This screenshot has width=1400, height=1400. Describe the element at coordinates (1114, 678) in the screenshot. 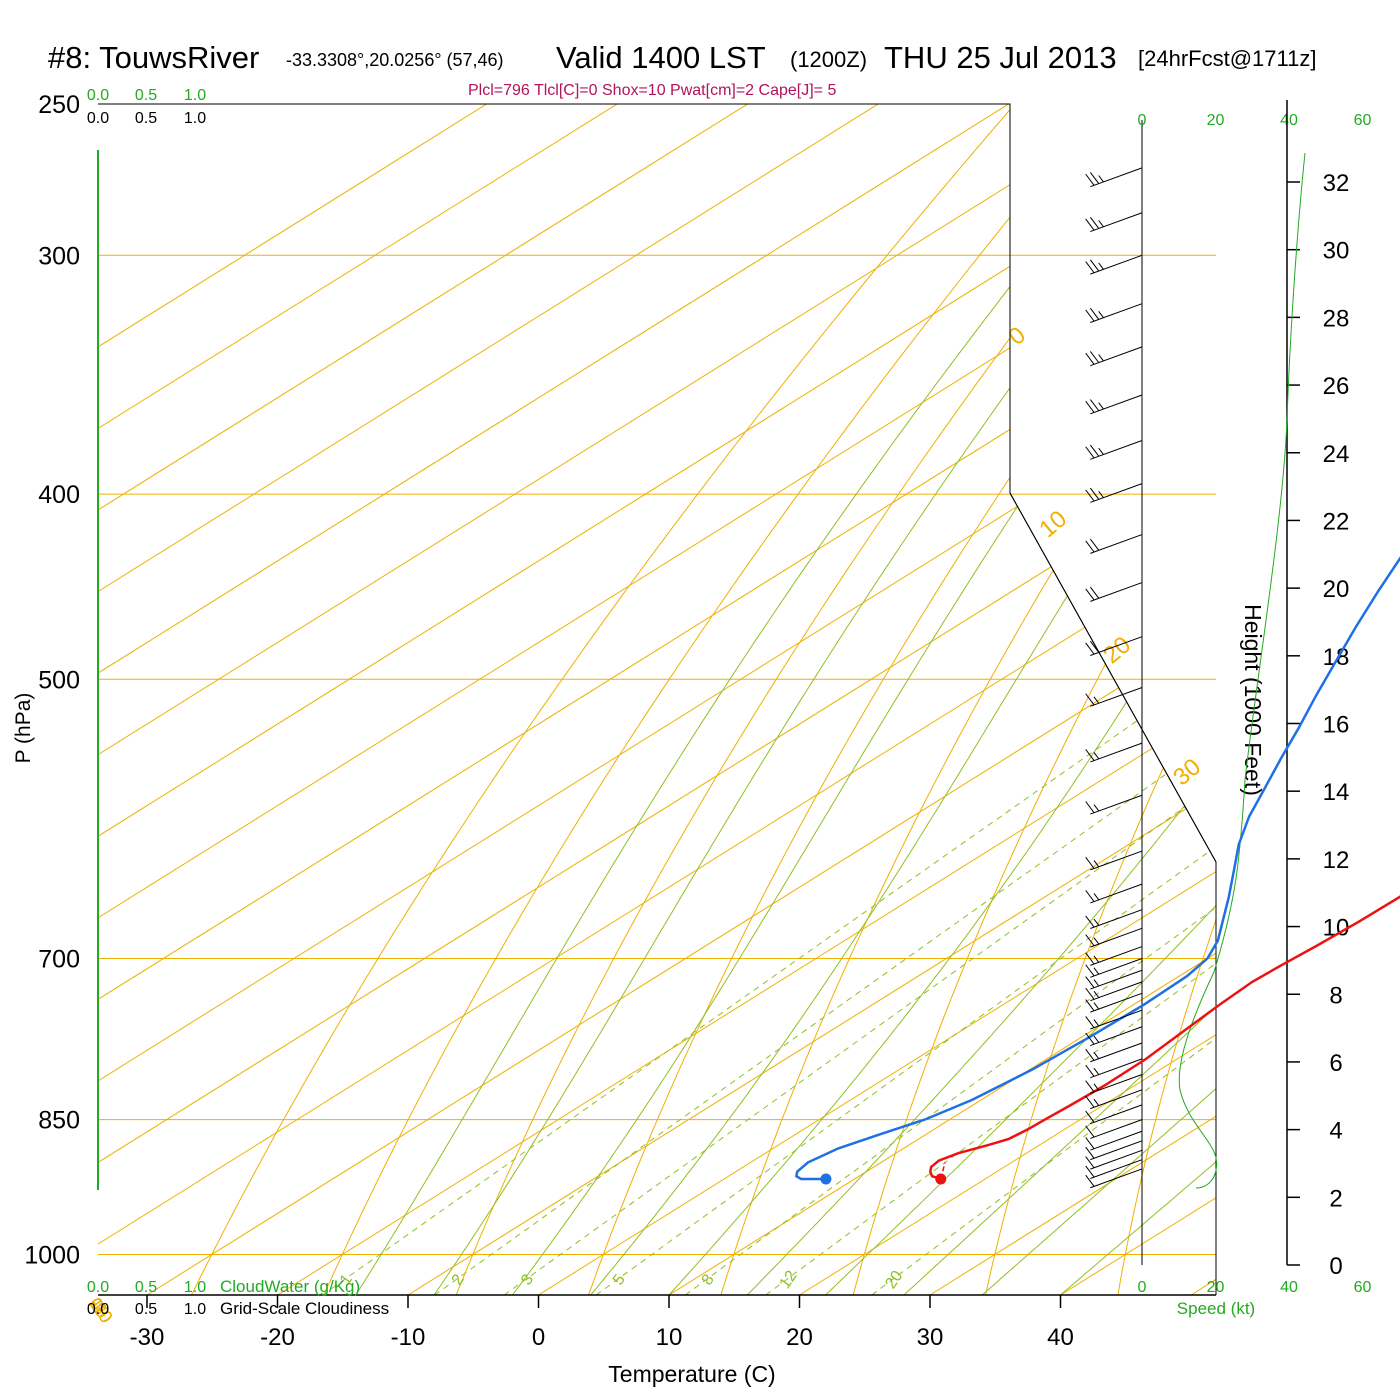

I see `wind-barbs` at that location.